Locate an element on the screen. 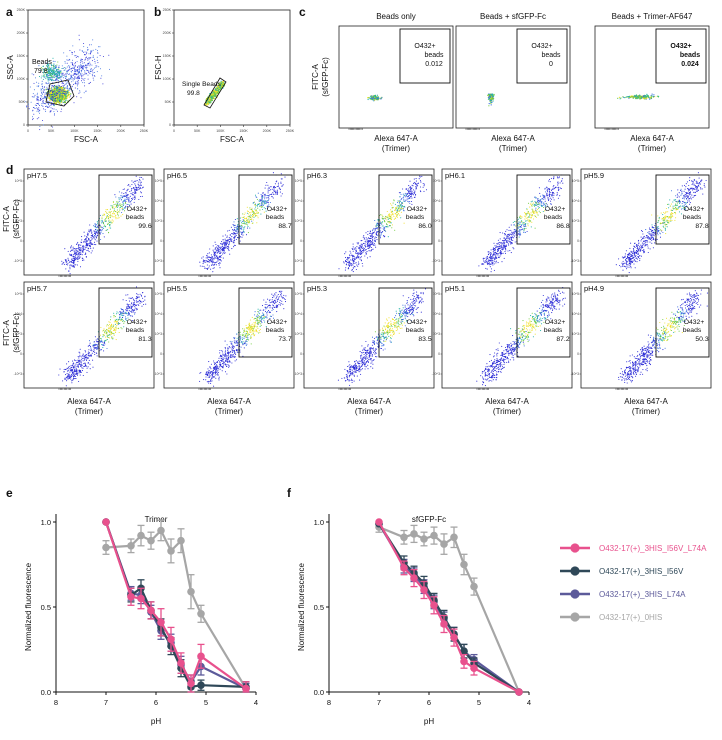  plot-c-frame is located at coordinates (513, 77).